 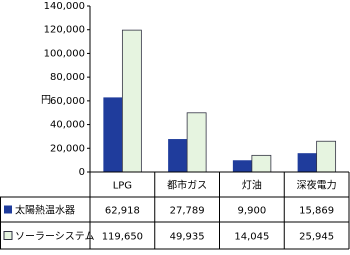 I want to click on y-tick-label: 20,000, so click(x=67, y=148).